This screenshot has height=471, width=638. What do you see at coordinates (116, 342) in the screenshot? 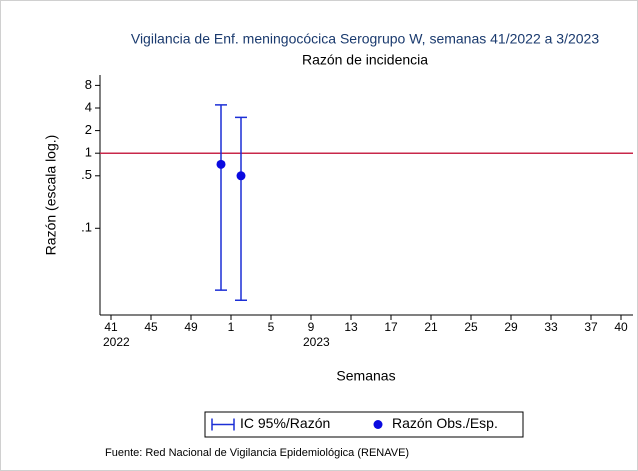
I see `year-label: 2022` at bounding box center [116, 342].